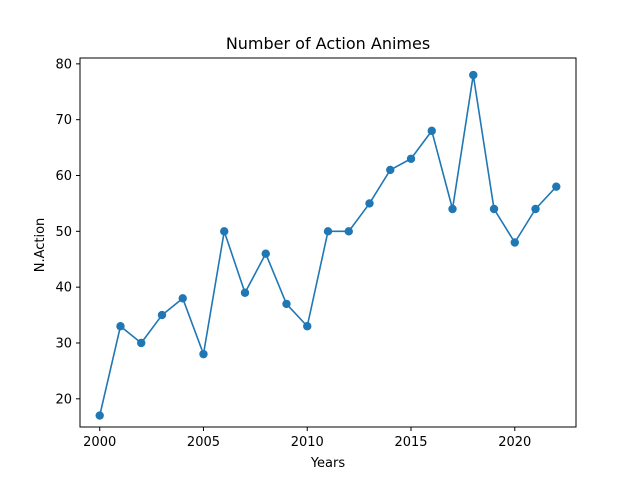 This screenshot has height=480, width=640. Describe the element at coordinates (328, 463) in the screenshot. I see `x-axis-label: Years` at that location.